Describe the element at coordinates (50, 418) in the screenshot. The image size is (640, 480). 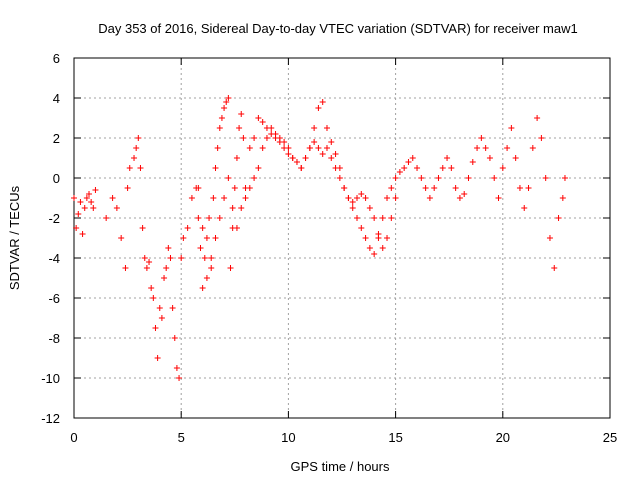
I see `y-tick-label: -12` at that location.